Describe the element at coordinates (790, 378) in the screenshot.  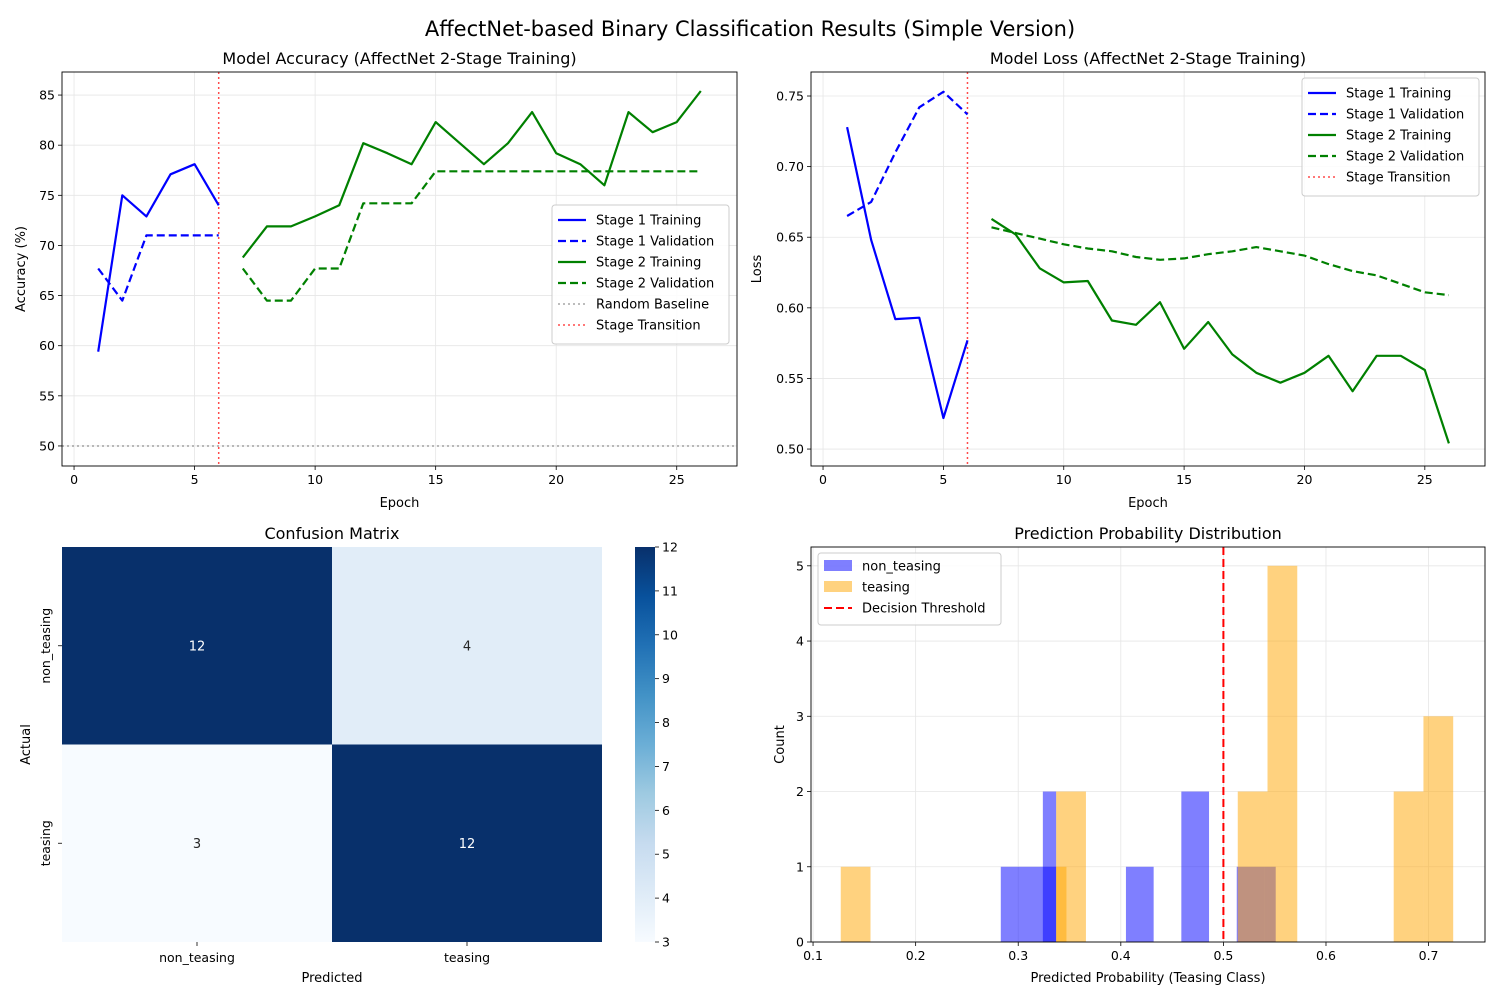
I see `y-tick-label: 0.55` at that location.